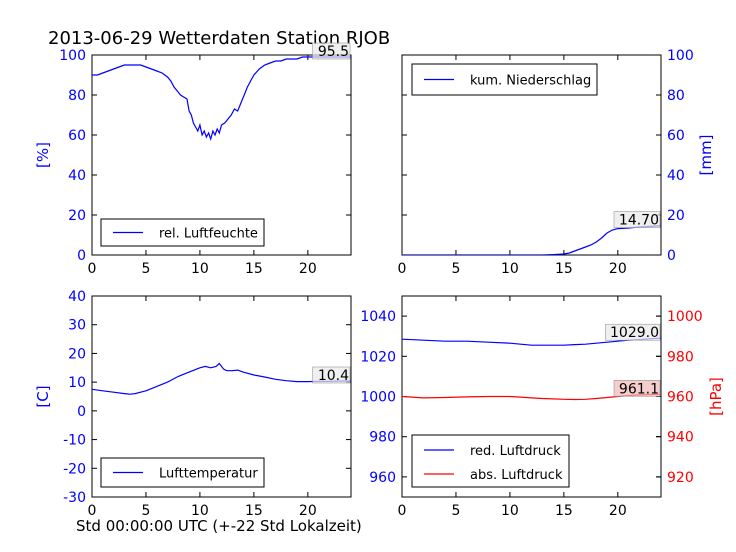 The height and width of the screenshot is (552, 736). I want to click on y-tick-label: 980, so click(382, 438).